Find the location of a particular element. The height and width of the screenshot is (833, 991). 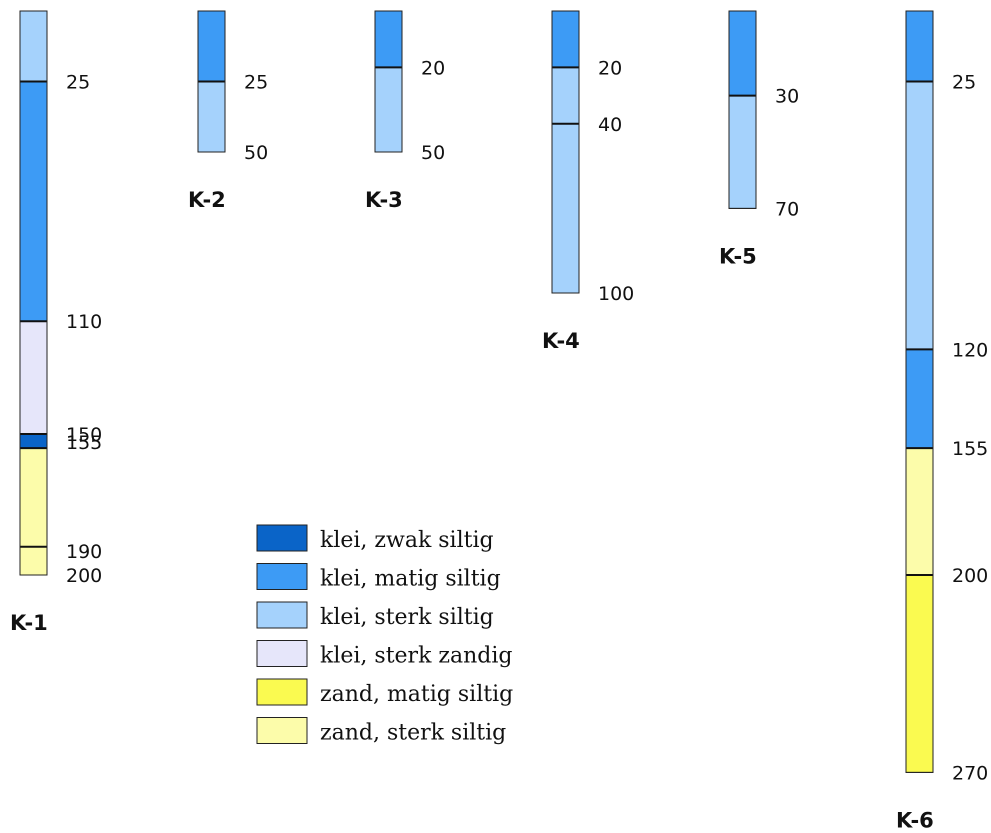

legend-item: zand, sterk siltig is located at coordinates (381, 731).